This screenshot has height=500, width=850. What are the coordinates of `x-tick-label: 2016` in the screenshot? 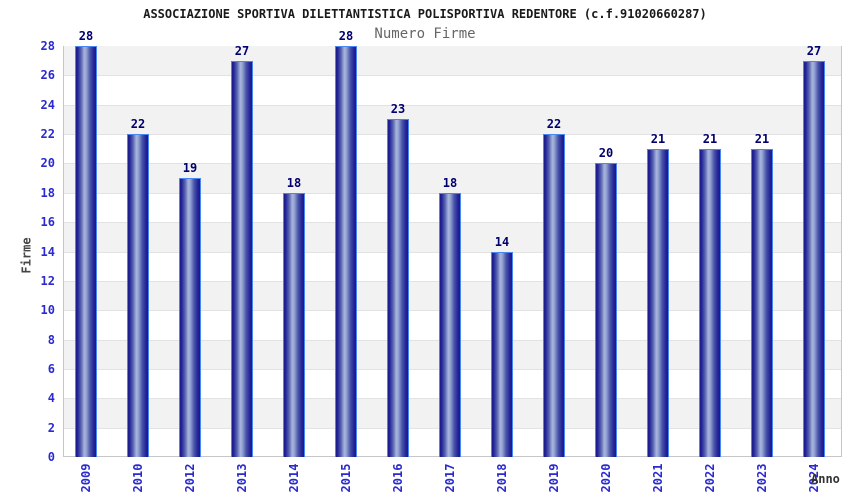 It's located at (398, 478).